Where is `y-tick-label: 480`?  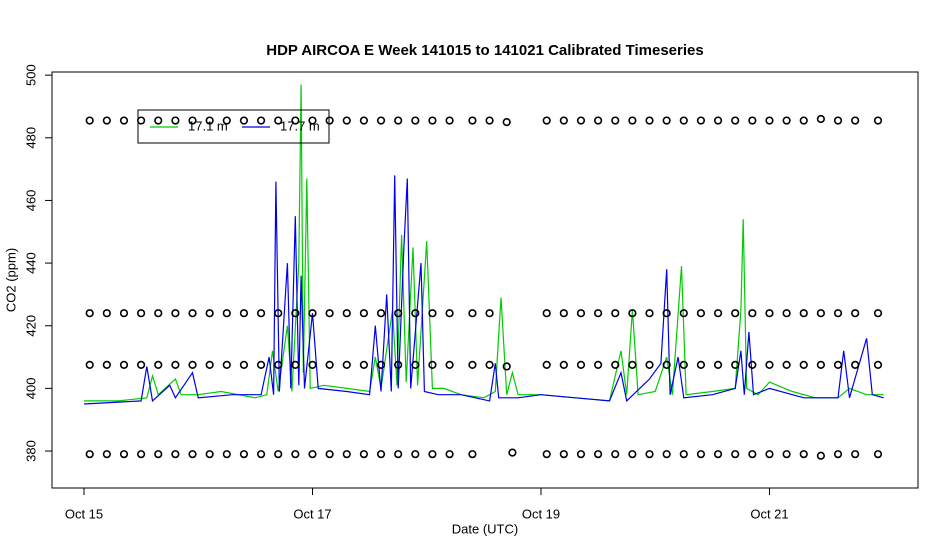
y-tick-label: 480 is located at coordinates (30, 138).